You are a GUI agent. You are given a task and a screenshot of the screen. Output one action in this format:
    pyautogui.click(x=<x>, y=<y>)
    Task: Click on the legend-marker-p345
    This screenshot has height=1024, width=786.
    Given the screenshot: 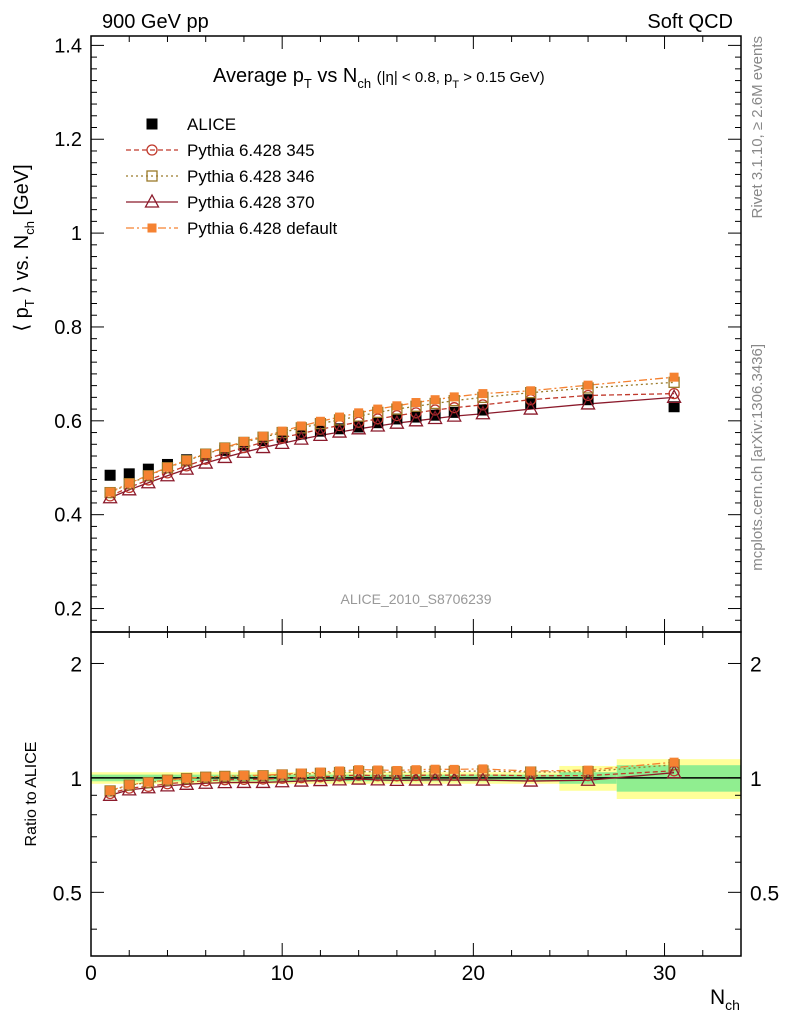 What is the action you would take?
    pyautogui.click(x=152, y=150)
    